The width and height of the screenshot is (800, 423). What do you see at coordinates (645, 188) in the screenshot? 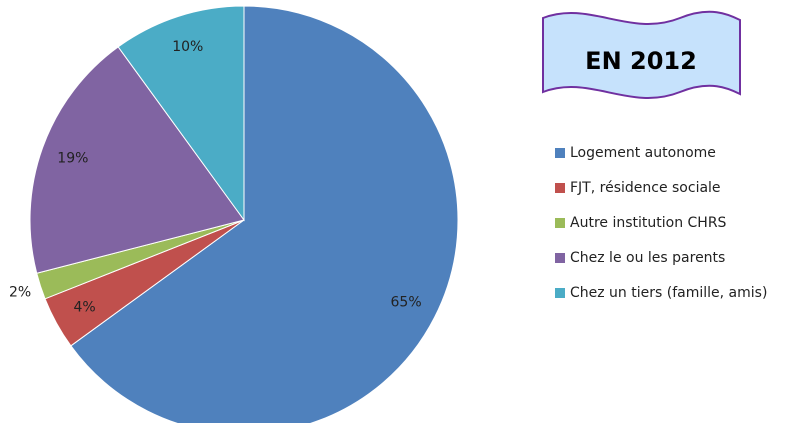
I see `legend-label: FJT, résidence sociale` at bounding box center [645, 188].